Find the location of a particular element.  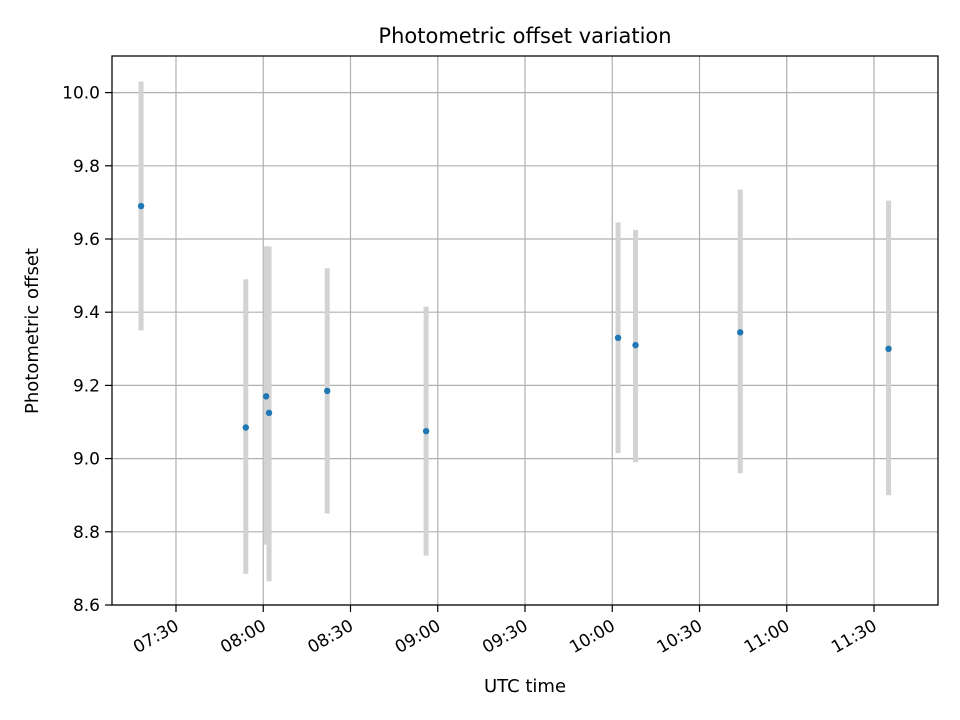

y-tick-label: 10.0 is located at coordinates (81, 94).